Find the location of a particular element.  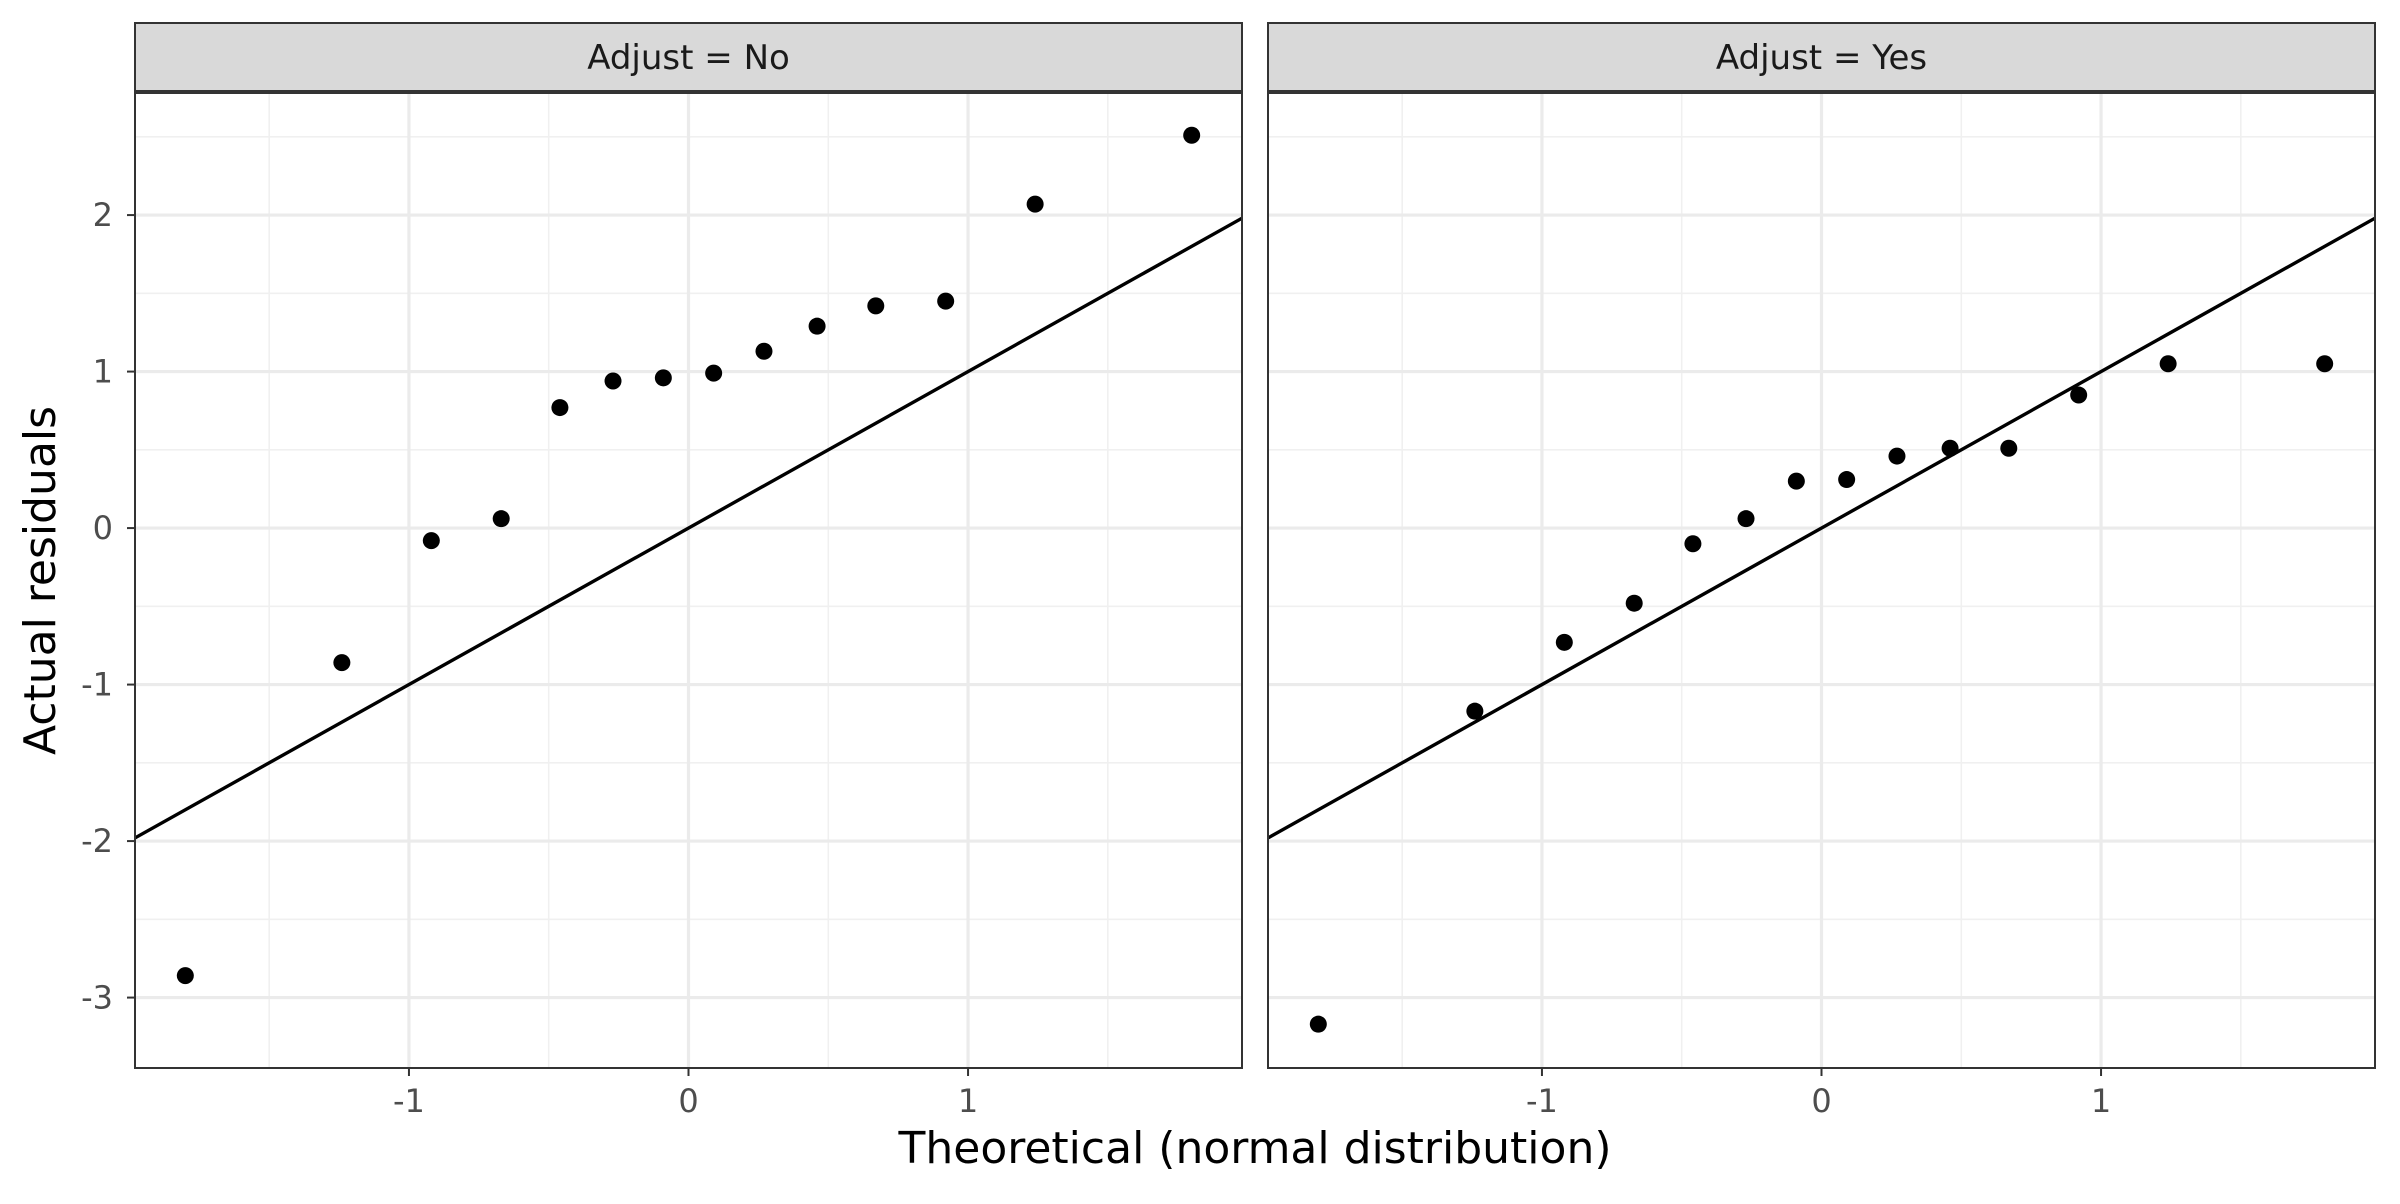

y-tick-label: 0 is located at coordinates (103, 528).